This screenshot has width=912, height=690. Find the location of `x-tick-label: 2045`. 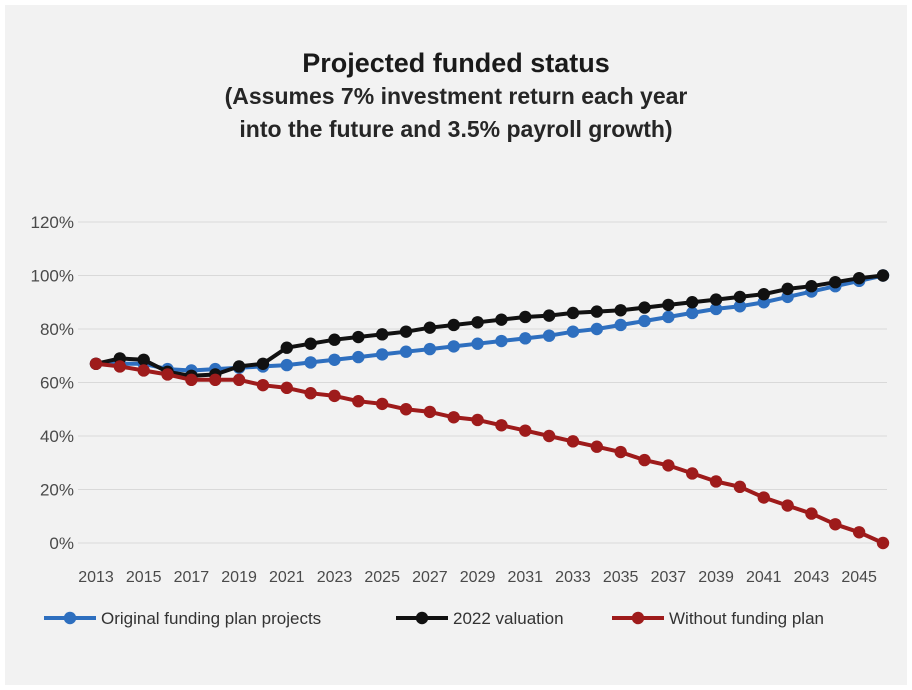

x-tick-label: 2045 is located at coordinates (859, 577).